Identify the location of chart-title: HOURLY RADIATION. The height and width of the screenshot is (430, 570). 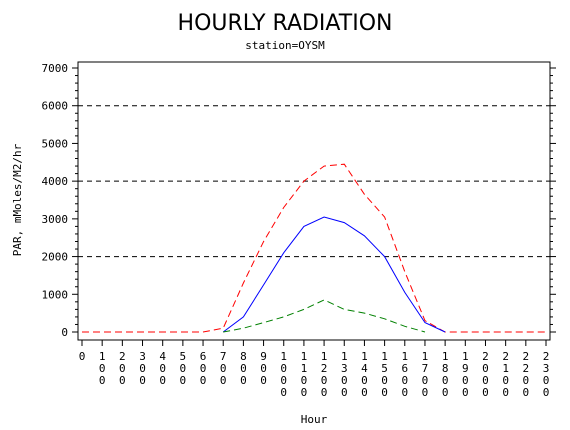
(285, 23).